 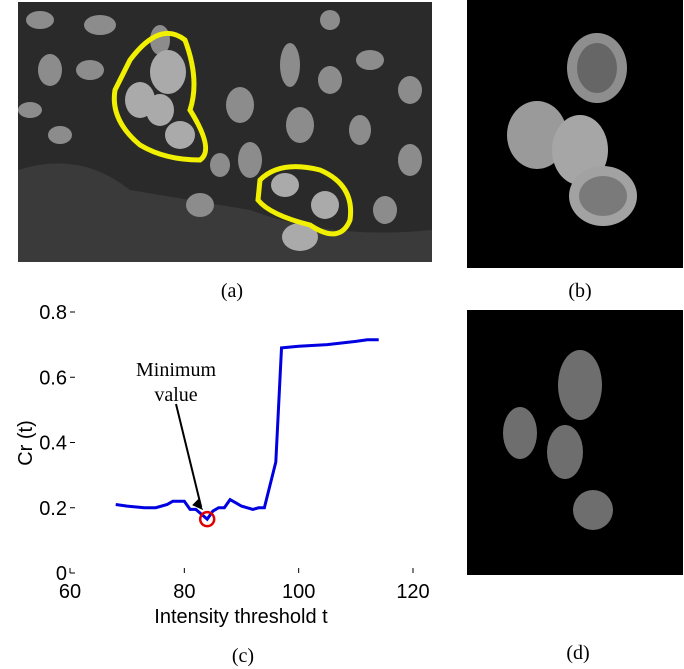 What do you see at coordinates (207, 519) in the screenshot?
I see `minimum-marker` at bounding box center [207, 519].